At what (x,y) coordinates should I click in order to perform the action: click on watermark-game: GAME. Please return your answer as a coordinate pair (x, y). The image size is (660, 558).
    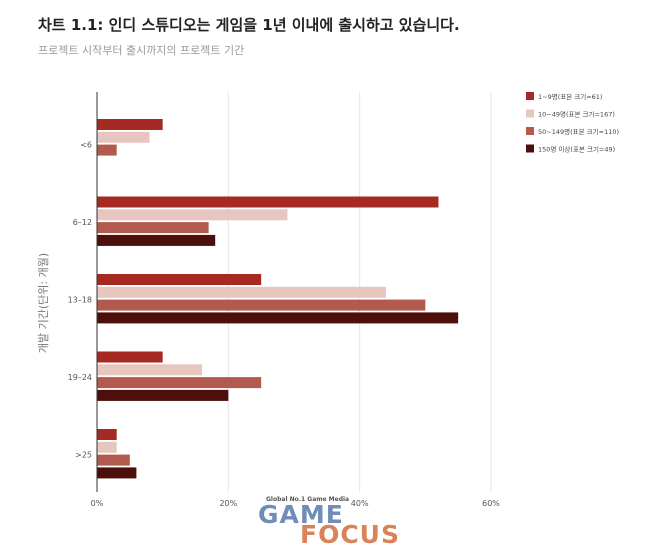
    Looking at the image, I should click on (301, 514).